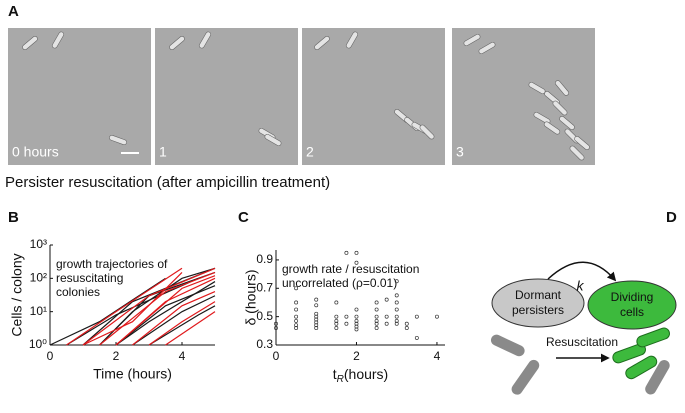 The image size is (685, 413). What do you see at coordinates (632, 297) in the screenshot?
I see `node-label: Dividing` at bounding box center [632, 297].